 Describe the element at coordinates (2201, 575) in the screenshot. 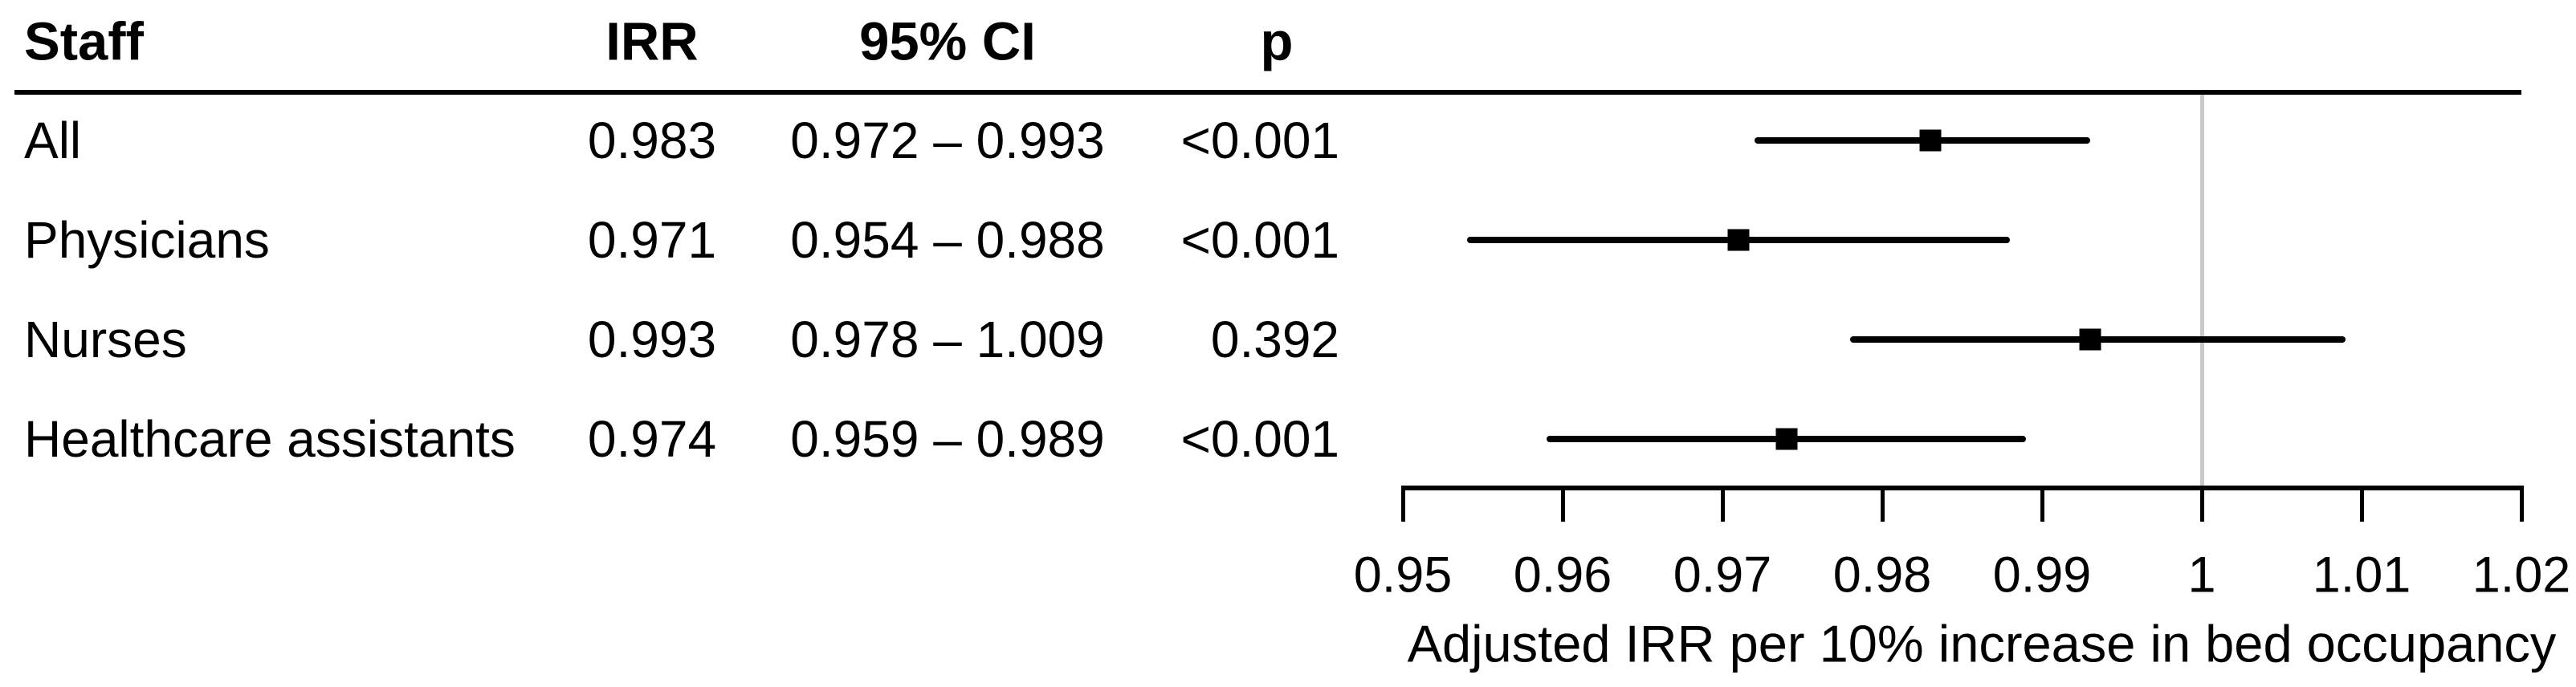

I see `x-axis-tick-label: 1` at that location.